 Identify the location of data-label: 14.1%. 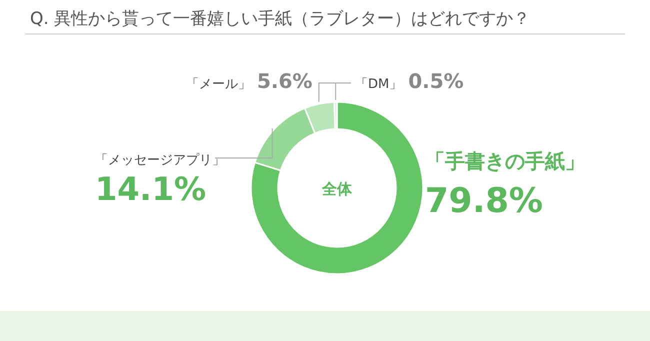
(150, 189).